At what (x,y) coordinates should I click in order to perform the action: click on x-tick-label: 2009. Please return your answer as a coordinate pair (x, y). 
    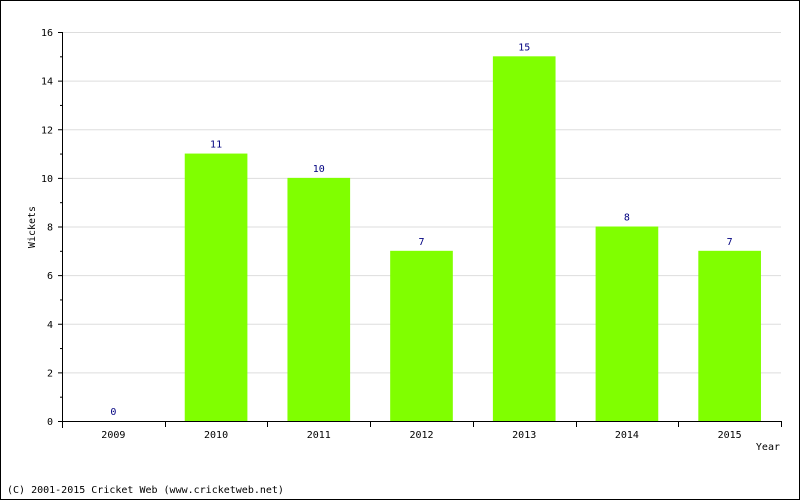
    Looking at the image, I should click on (113, 435).